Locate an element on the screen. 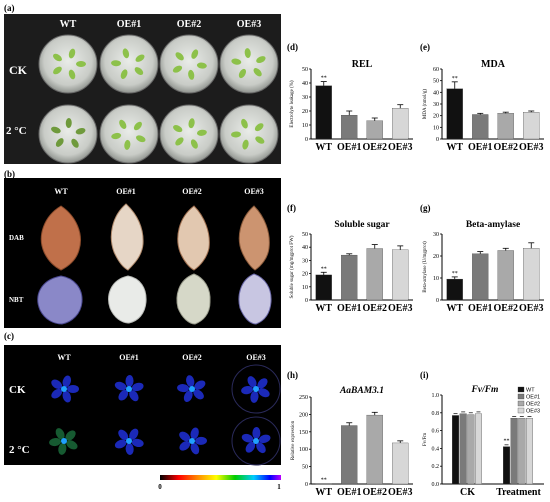  y-tick-label: 30 is located at coordinates (436, 235).